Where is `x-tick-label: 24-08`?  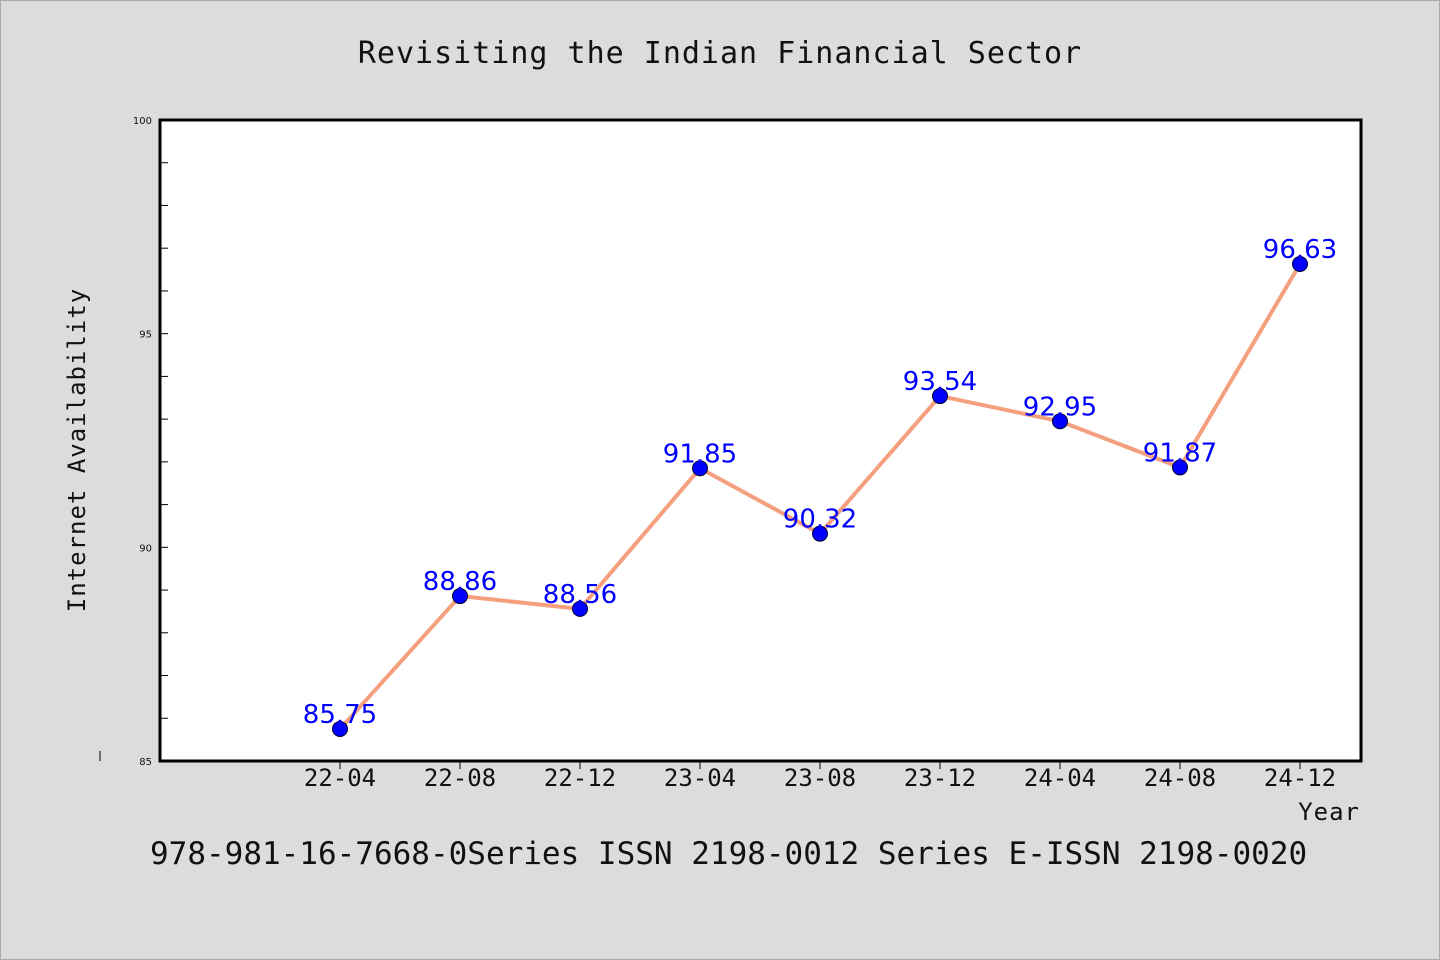 x-tick-label: 24-08 is located at coordinates (1180, 778).